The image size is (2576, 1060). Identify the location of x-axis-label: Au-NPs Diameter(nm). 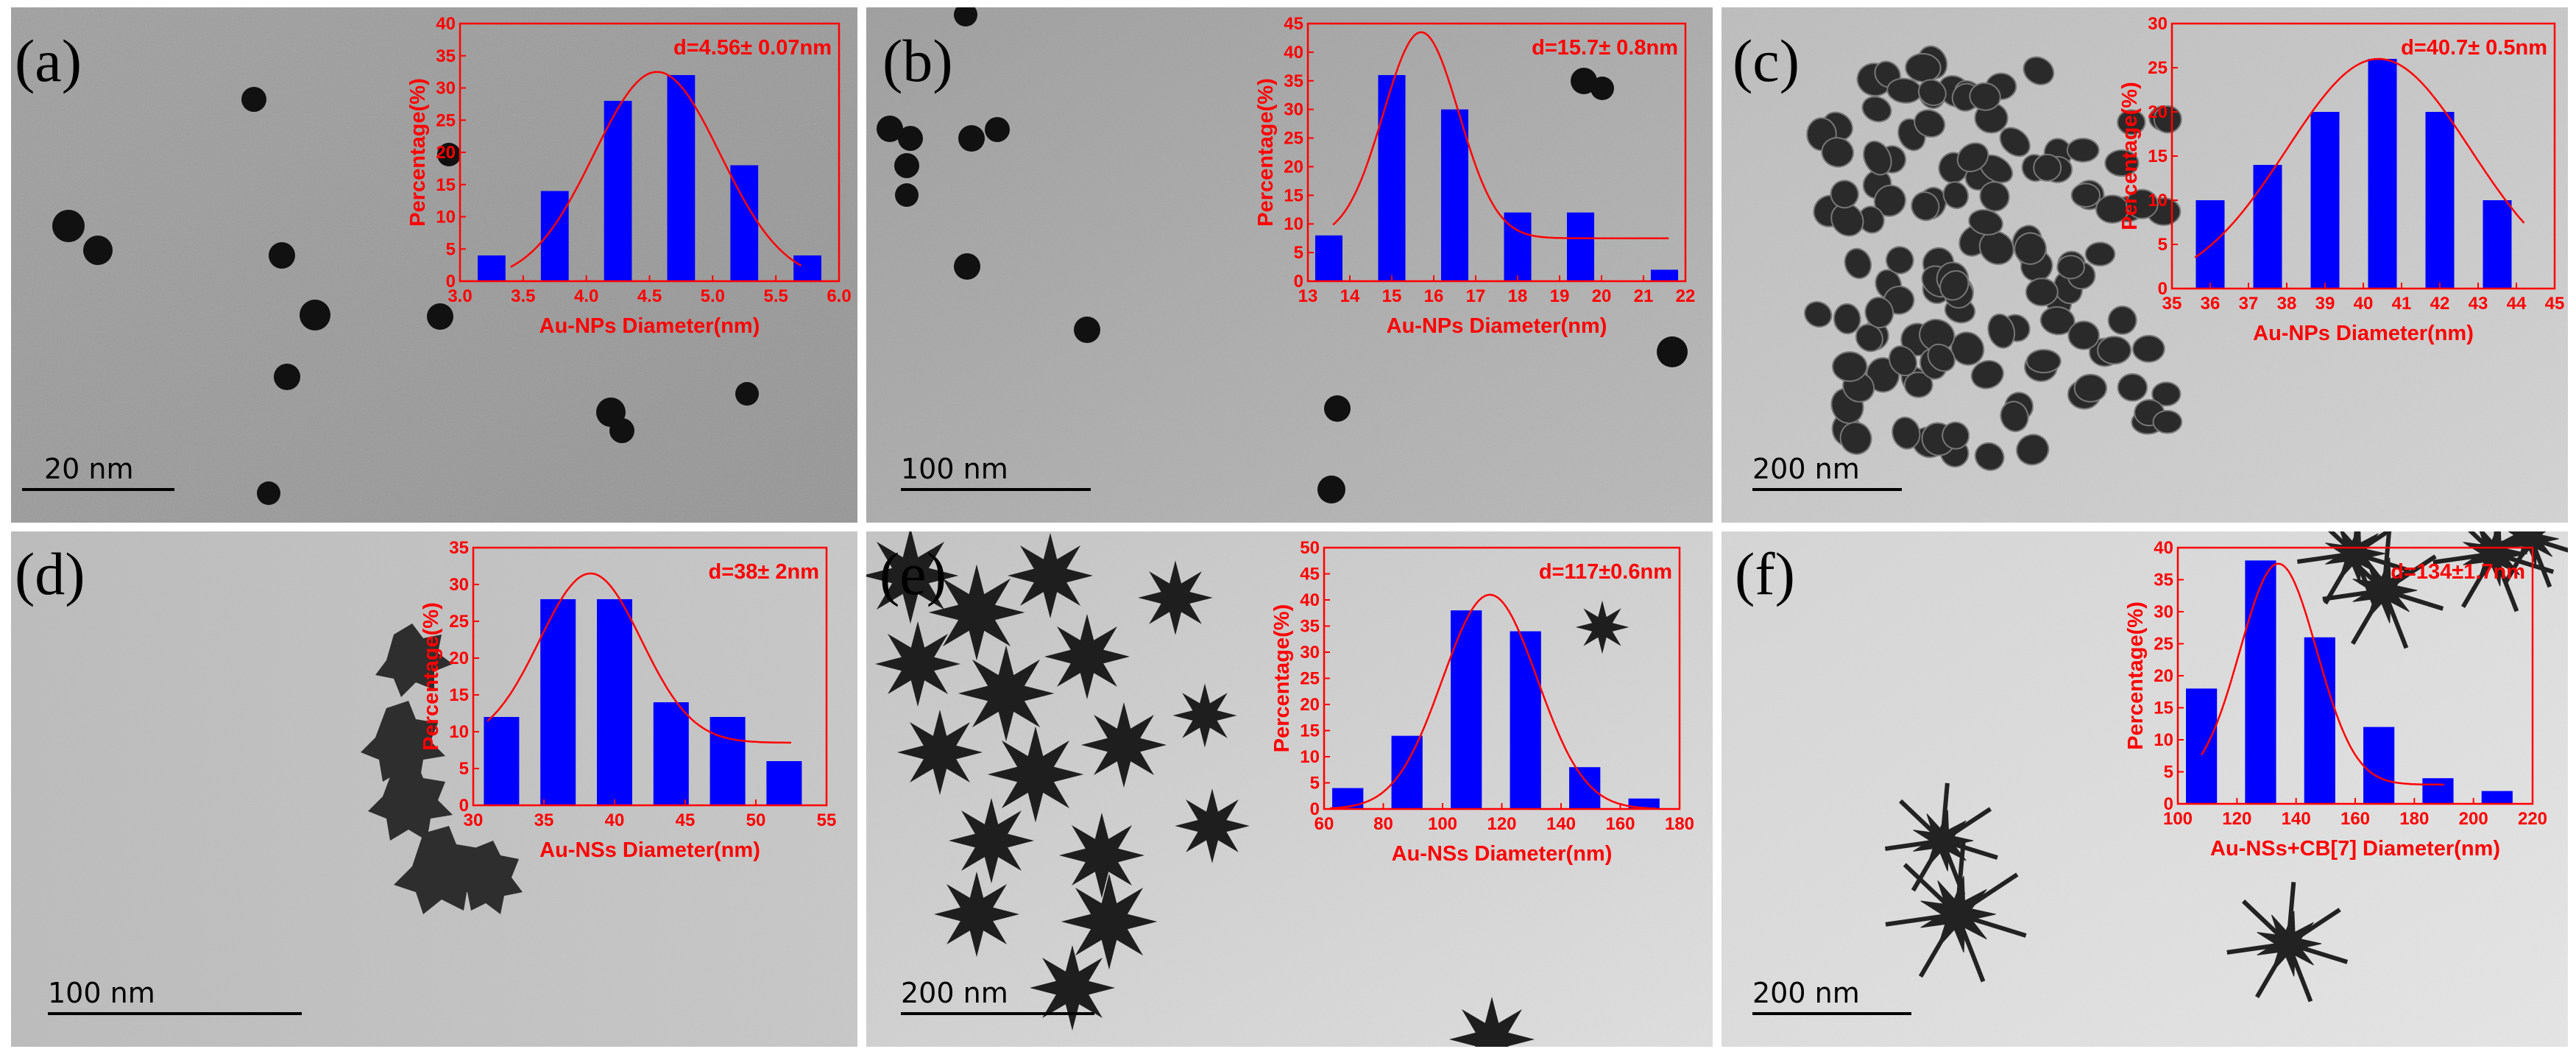
(649, 326).